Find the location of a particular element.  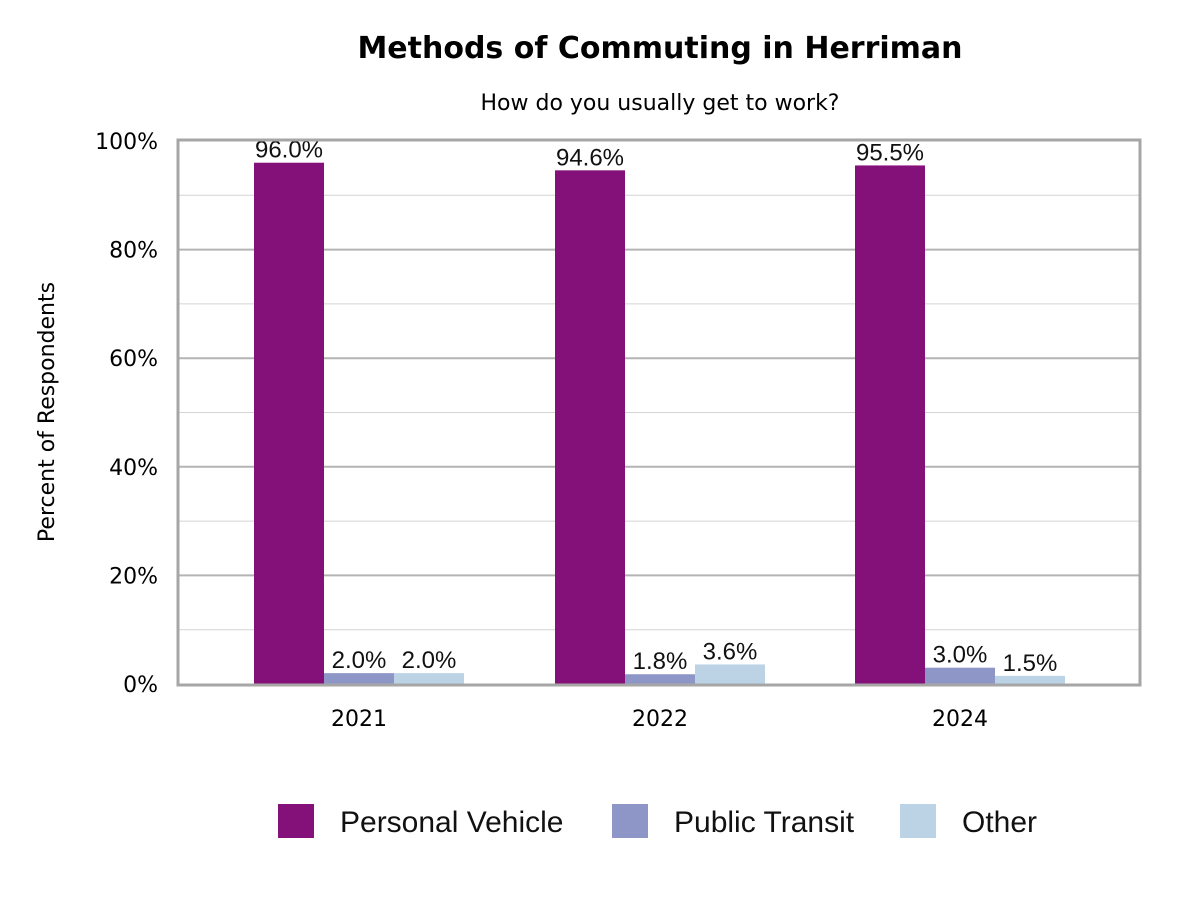

y-tick-label: 100% is located at coordinates (126, 142).